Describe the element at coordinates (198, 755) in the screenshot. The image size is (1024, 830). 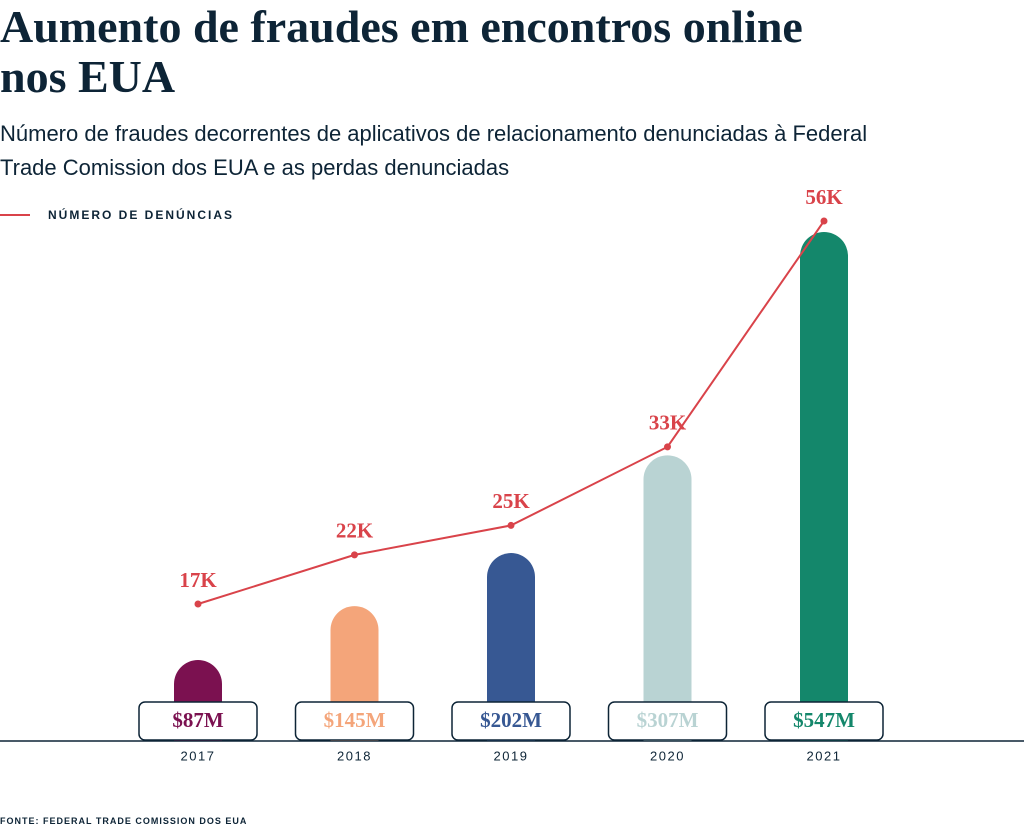
I see `x-tick-label: 2017` at that location.